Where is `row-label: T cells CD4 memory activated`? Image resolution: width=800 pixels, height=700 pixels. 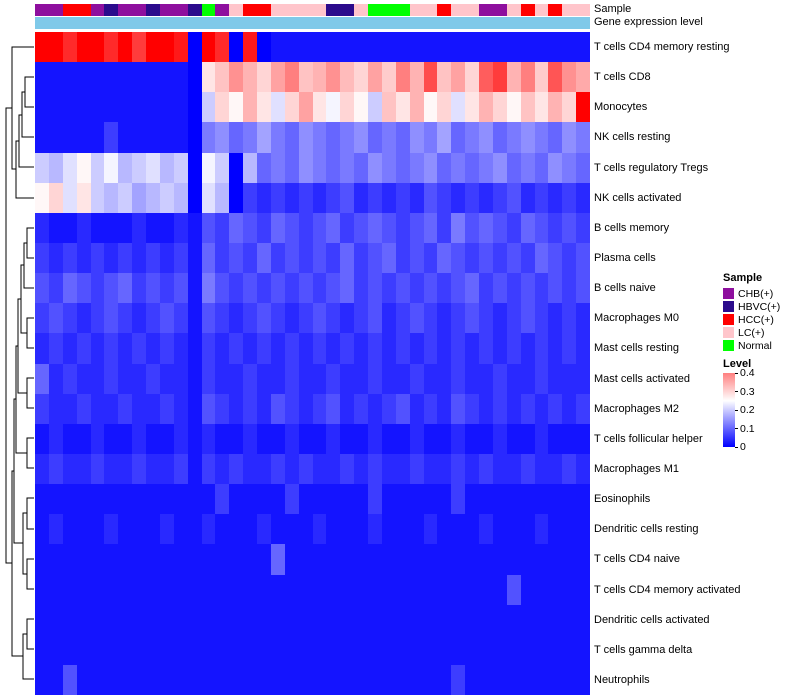
row-label: T cells CD4 memory activated is located at coordinates (667, 589).